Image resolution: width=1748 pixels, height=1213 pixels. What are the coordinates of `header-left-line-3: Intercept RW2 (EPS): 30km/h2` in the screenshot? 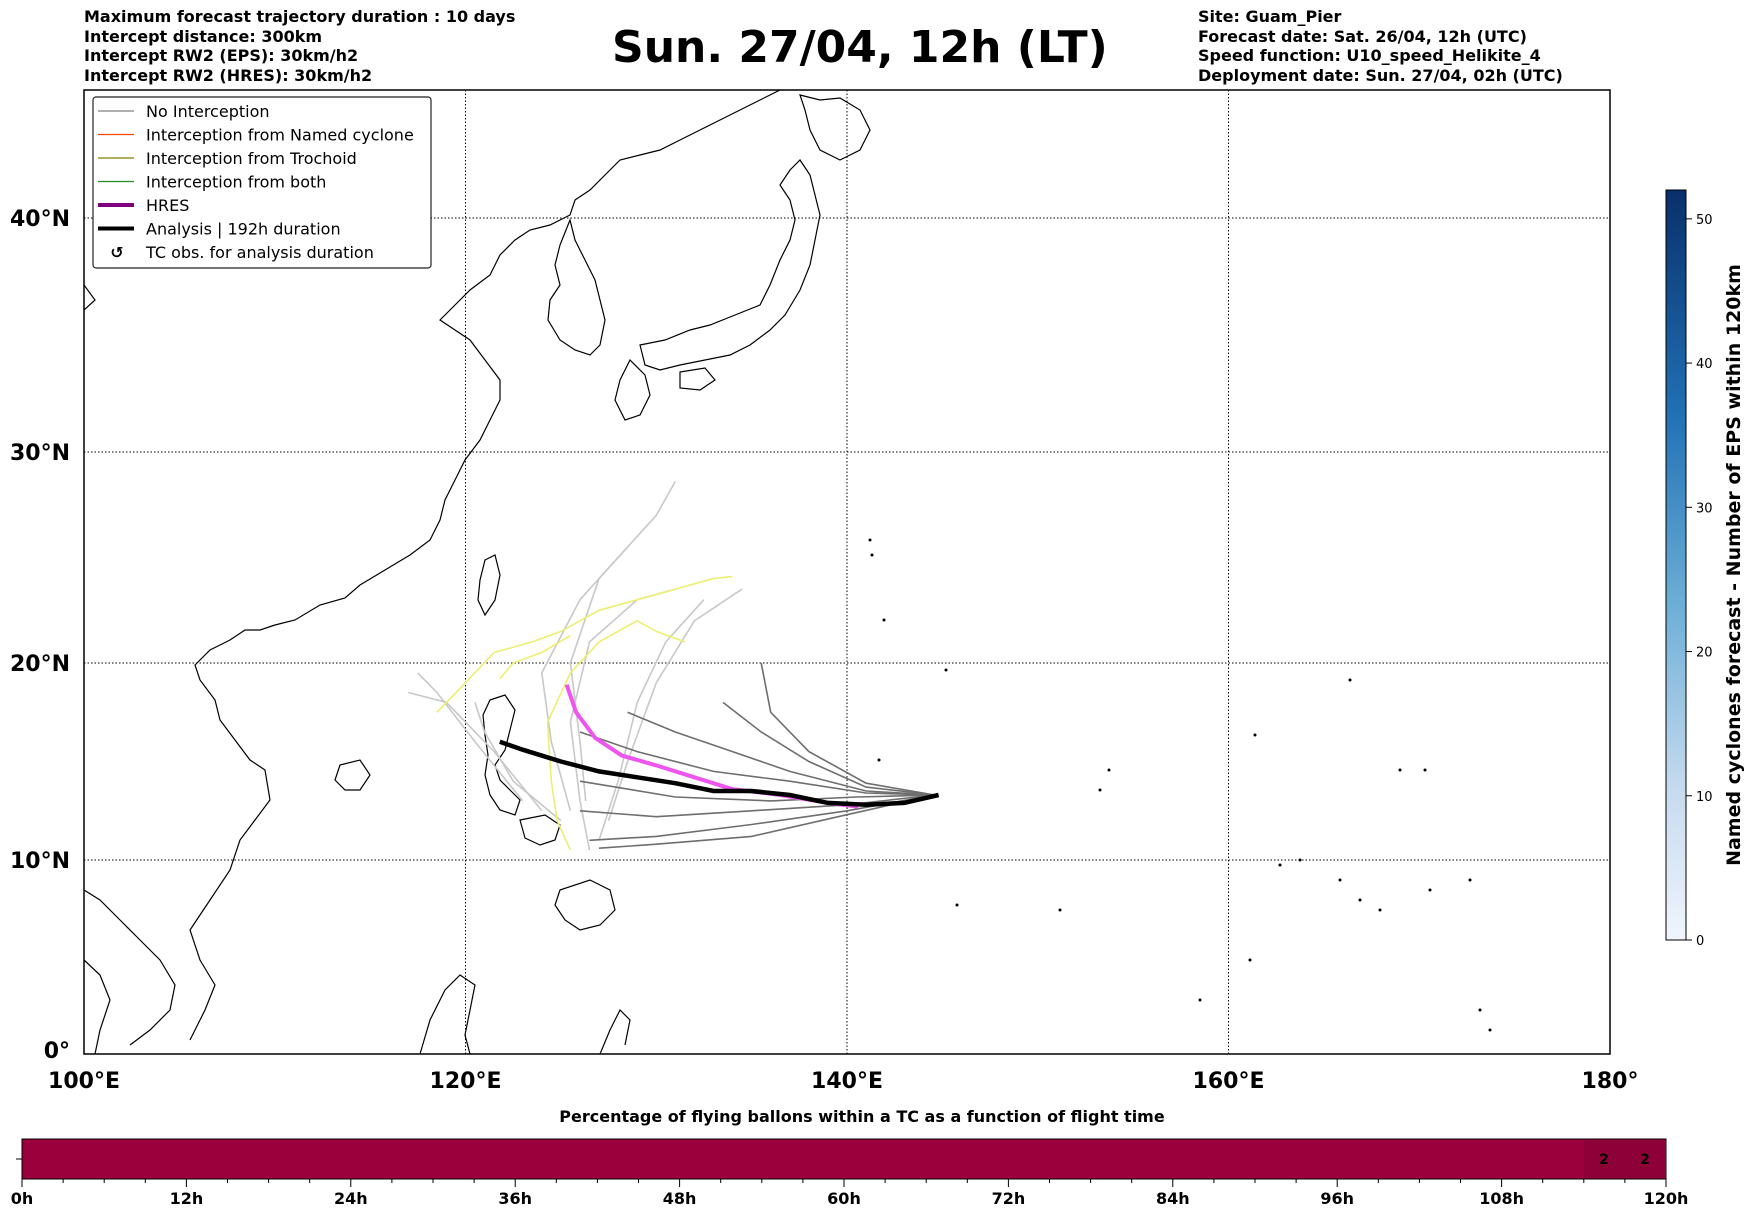 It's located at (221, 55).